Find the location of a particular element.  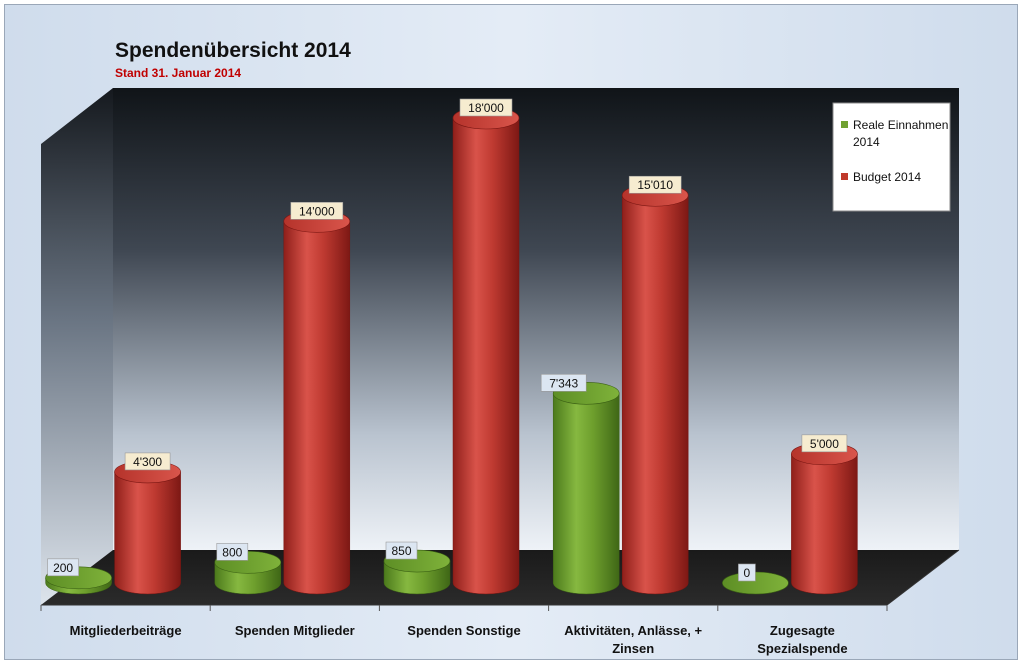

floor-right-edge is located at coordinates (923, 577).